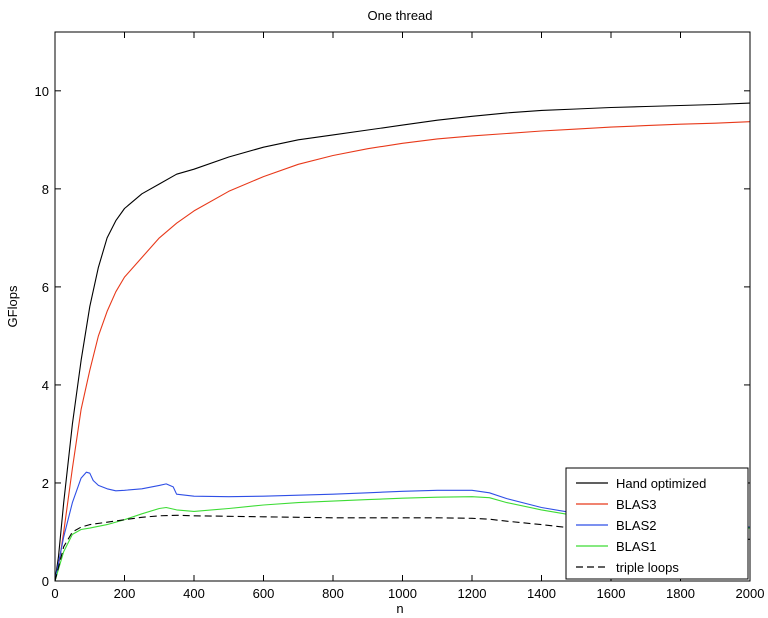 This screenshot has height=618, width=768. What do you see at coordinates (680, 593) in the screenshot?
I see `x-tick-label: 1800` at bounding box center [680, 593].